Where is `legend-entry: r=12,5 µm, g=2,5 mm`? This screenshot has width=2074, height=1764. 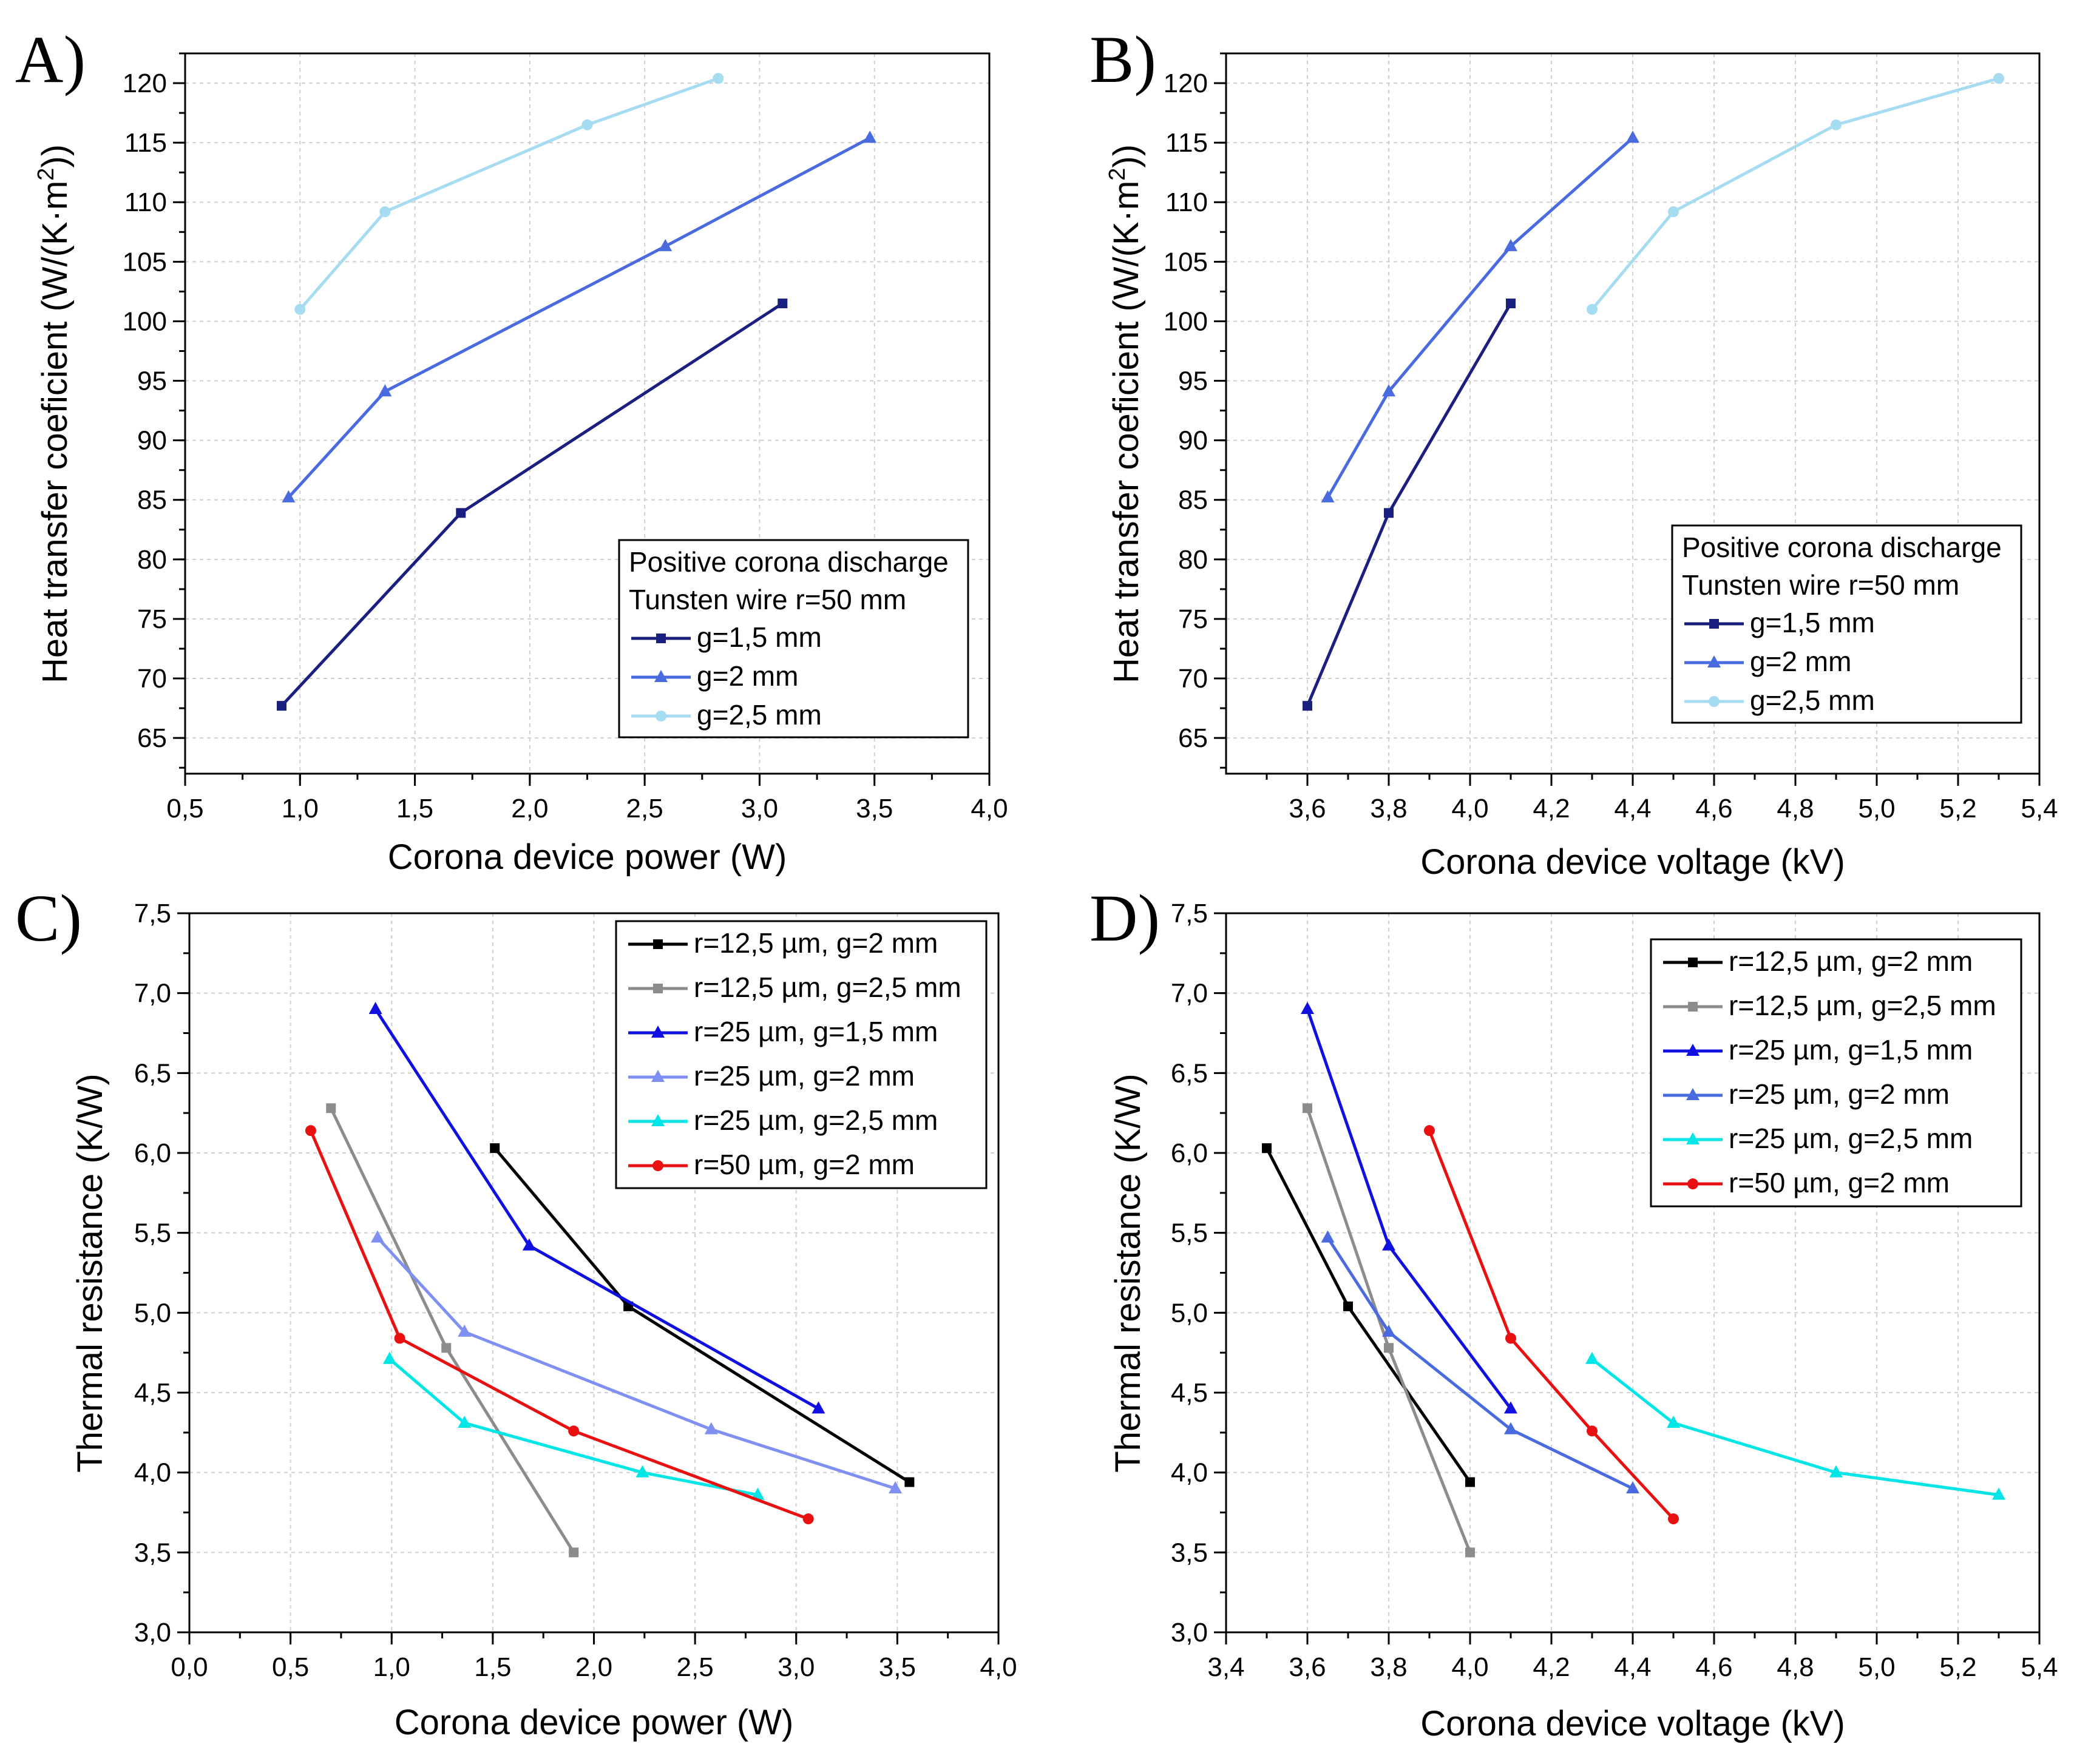
legend-entry: r=12,5 µm, g=2,5 mm is located at coordinates (827, 987).